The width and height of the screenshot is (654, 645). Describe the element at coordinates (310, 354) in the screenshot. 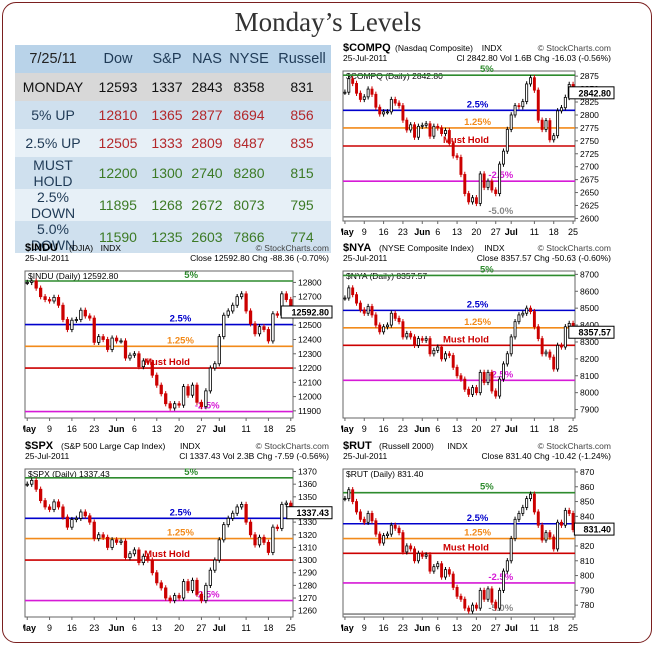

I see `y-tick-label: 12300` at that location.